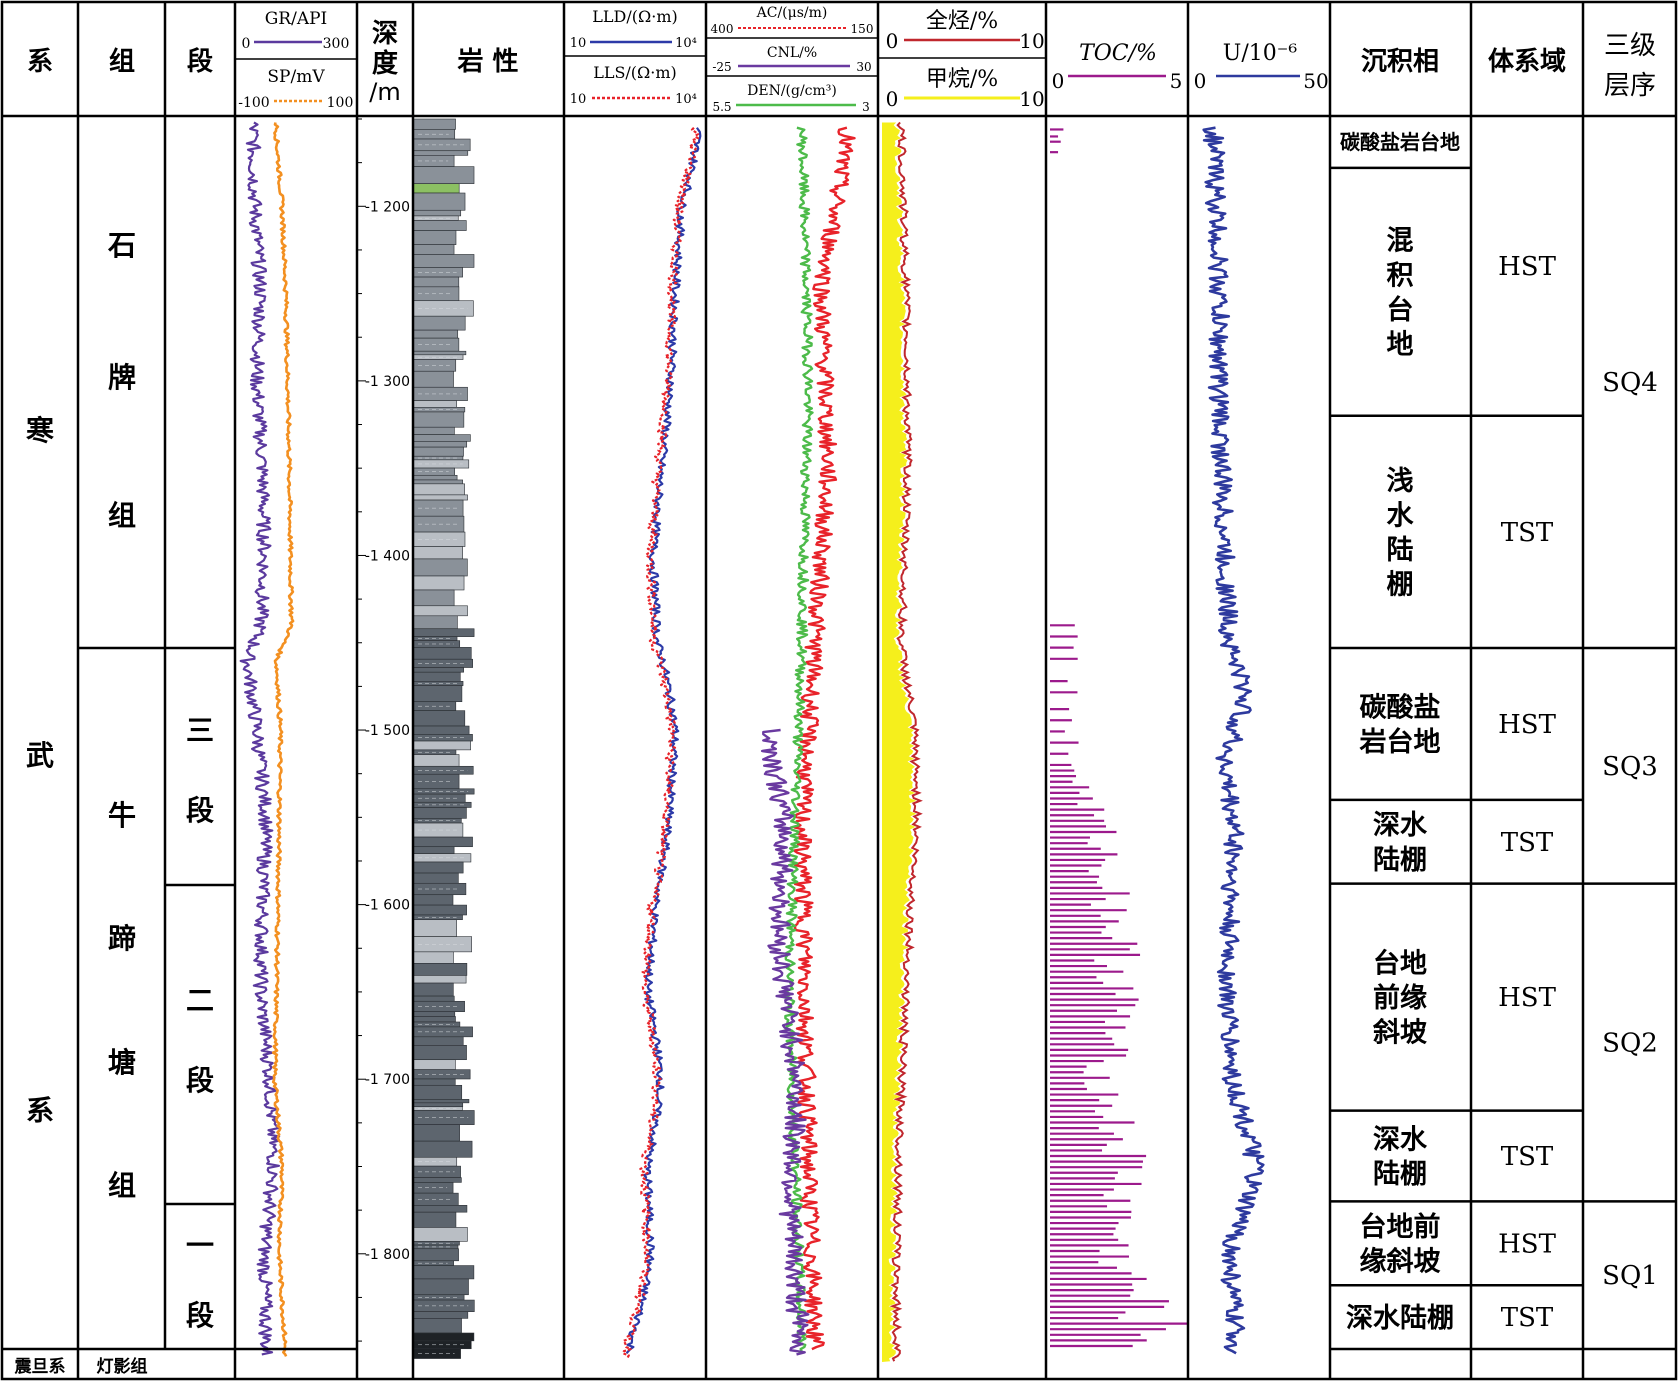 The height and width of the screenshot is (1381, 1678). What do you see at coordinates (200, 1245) in the screenshot?
I see `member-1-char-1: 一` at bounding box center [200, 1245].